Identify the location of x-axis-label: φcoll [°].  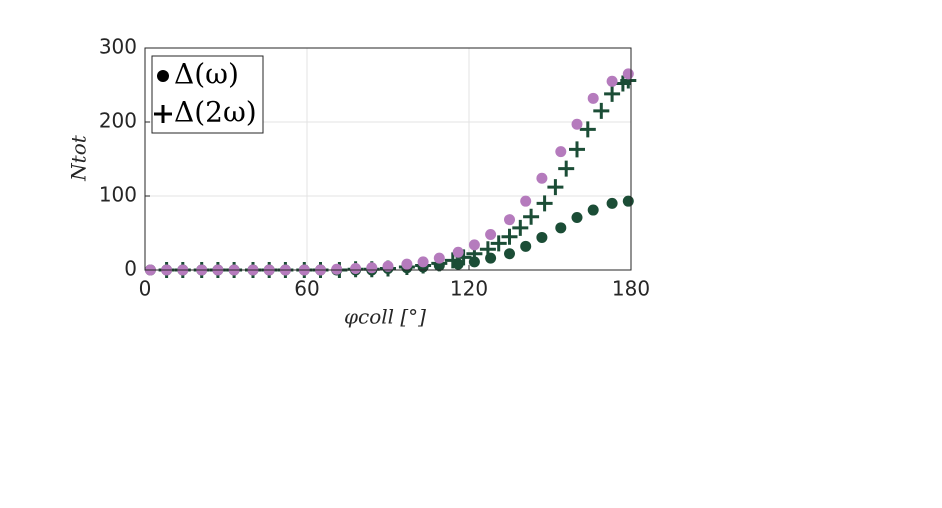
(385, 317).